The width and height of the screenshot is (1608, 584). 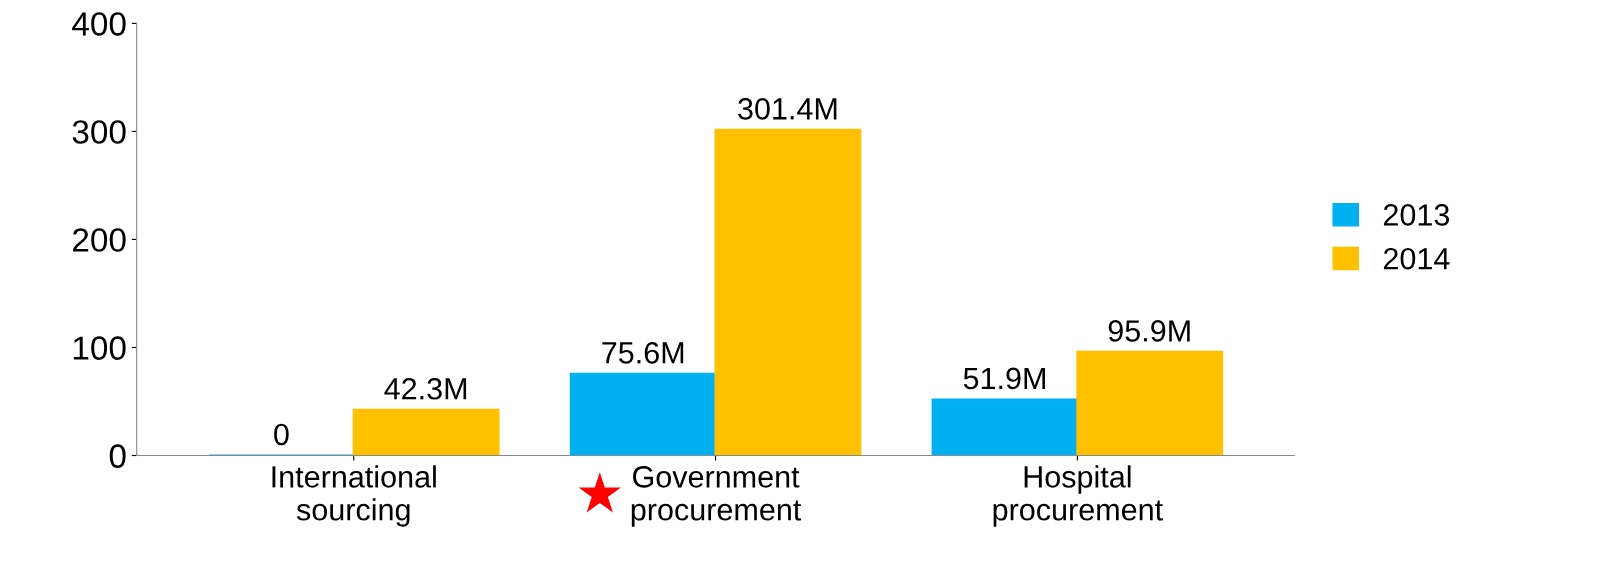 I want to click on y-tick-label: 100, so click(x=99, y=348).